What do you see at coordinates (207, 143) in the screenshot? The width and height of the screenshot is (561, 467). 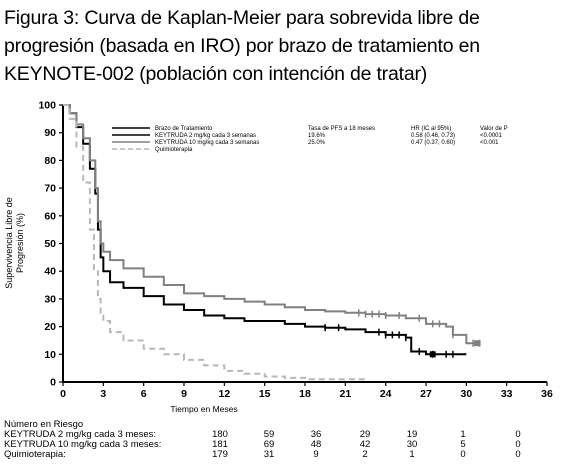 I see `legend-cell: KEYTRUDA 10 mg/kg cada 3 semanas` at bounding box center [207, 143].